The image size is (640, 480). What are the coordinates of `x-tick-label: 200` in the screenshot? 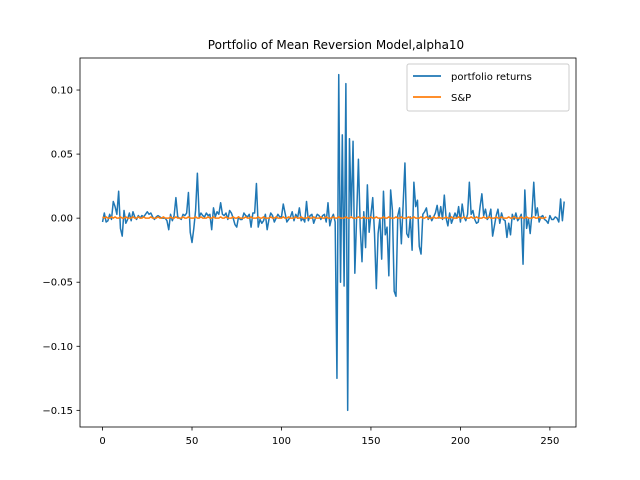 It's located at (460, 441).